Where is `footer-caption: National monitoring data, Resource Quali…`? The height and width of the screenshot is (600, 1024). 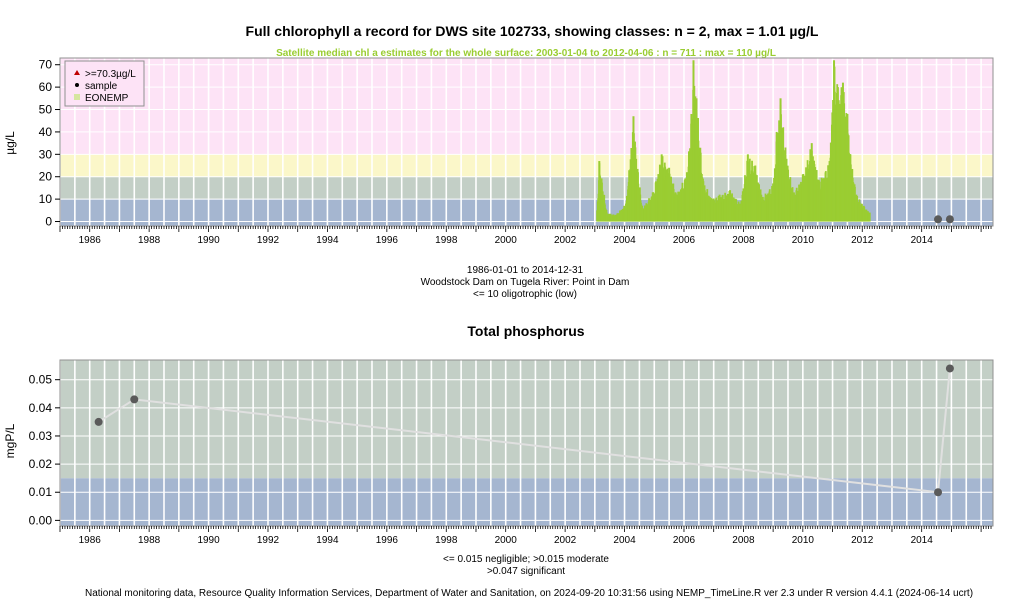
footer-caption: National monitoring data, Resource Quali… is located at coordinates (529, 593).